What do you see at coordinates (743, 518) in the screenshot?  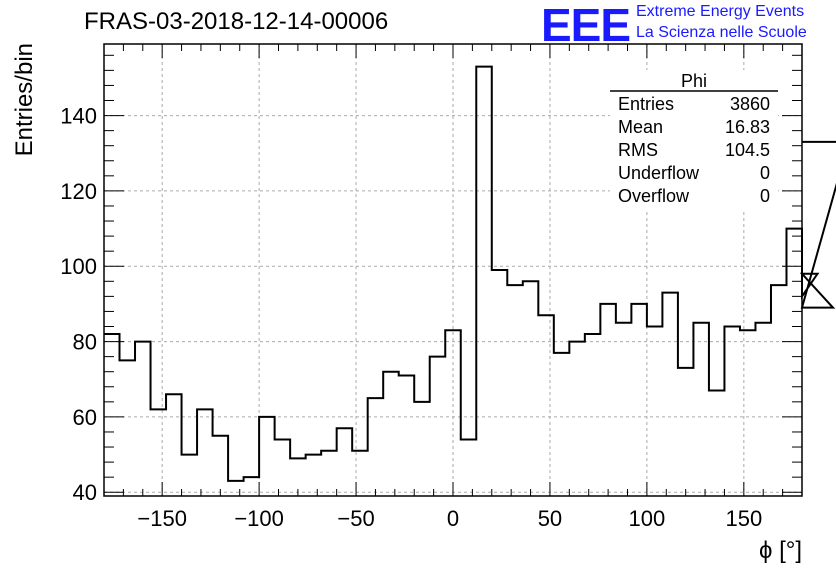 I see `x-tick-label: 150` at bounding box center [743, 518].